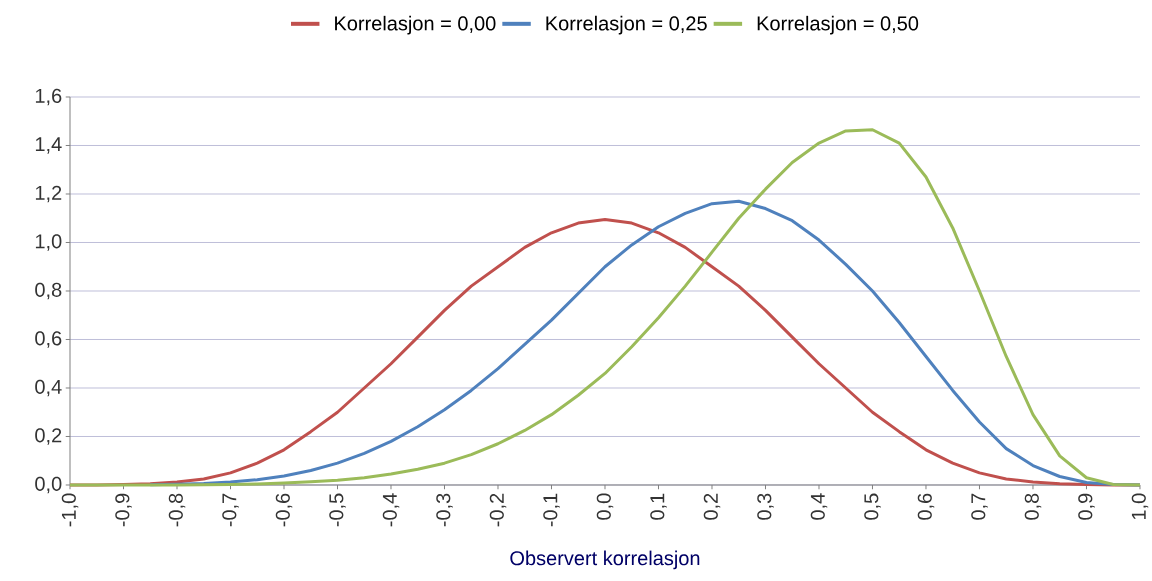 This screenshot has height=581, width=1152. I want to click on x-tick-label: 1,0, so click(1140, 506).